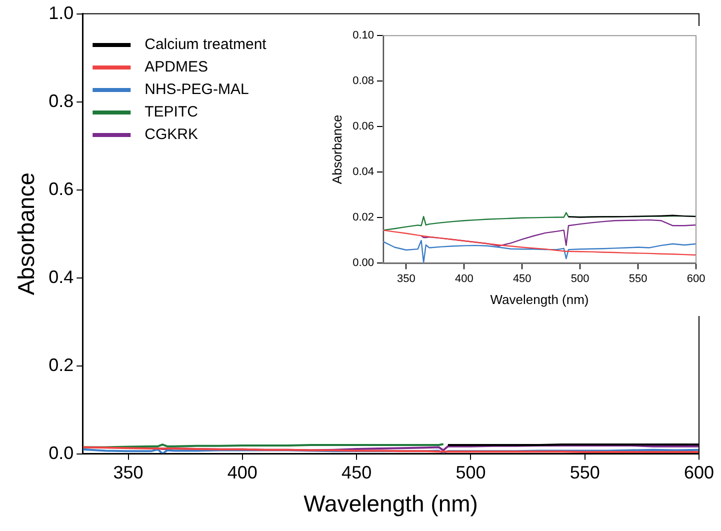 The image size is (721, 531). I want to click on y-tick-label: 0.06, so click(363, 126).